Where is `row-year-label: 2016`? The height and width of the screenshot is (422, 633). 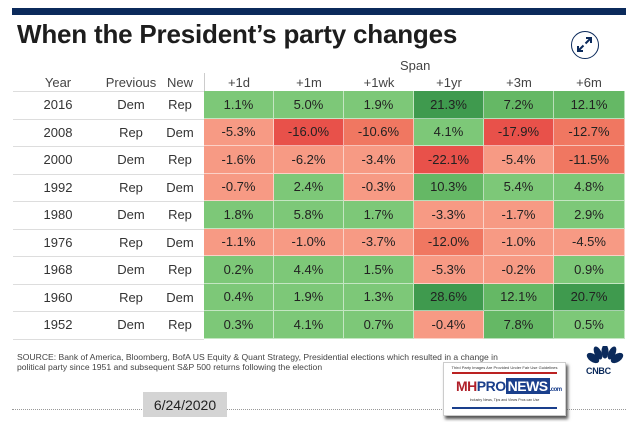 row-year-label: 2016 is located at coordinates (58, 104).